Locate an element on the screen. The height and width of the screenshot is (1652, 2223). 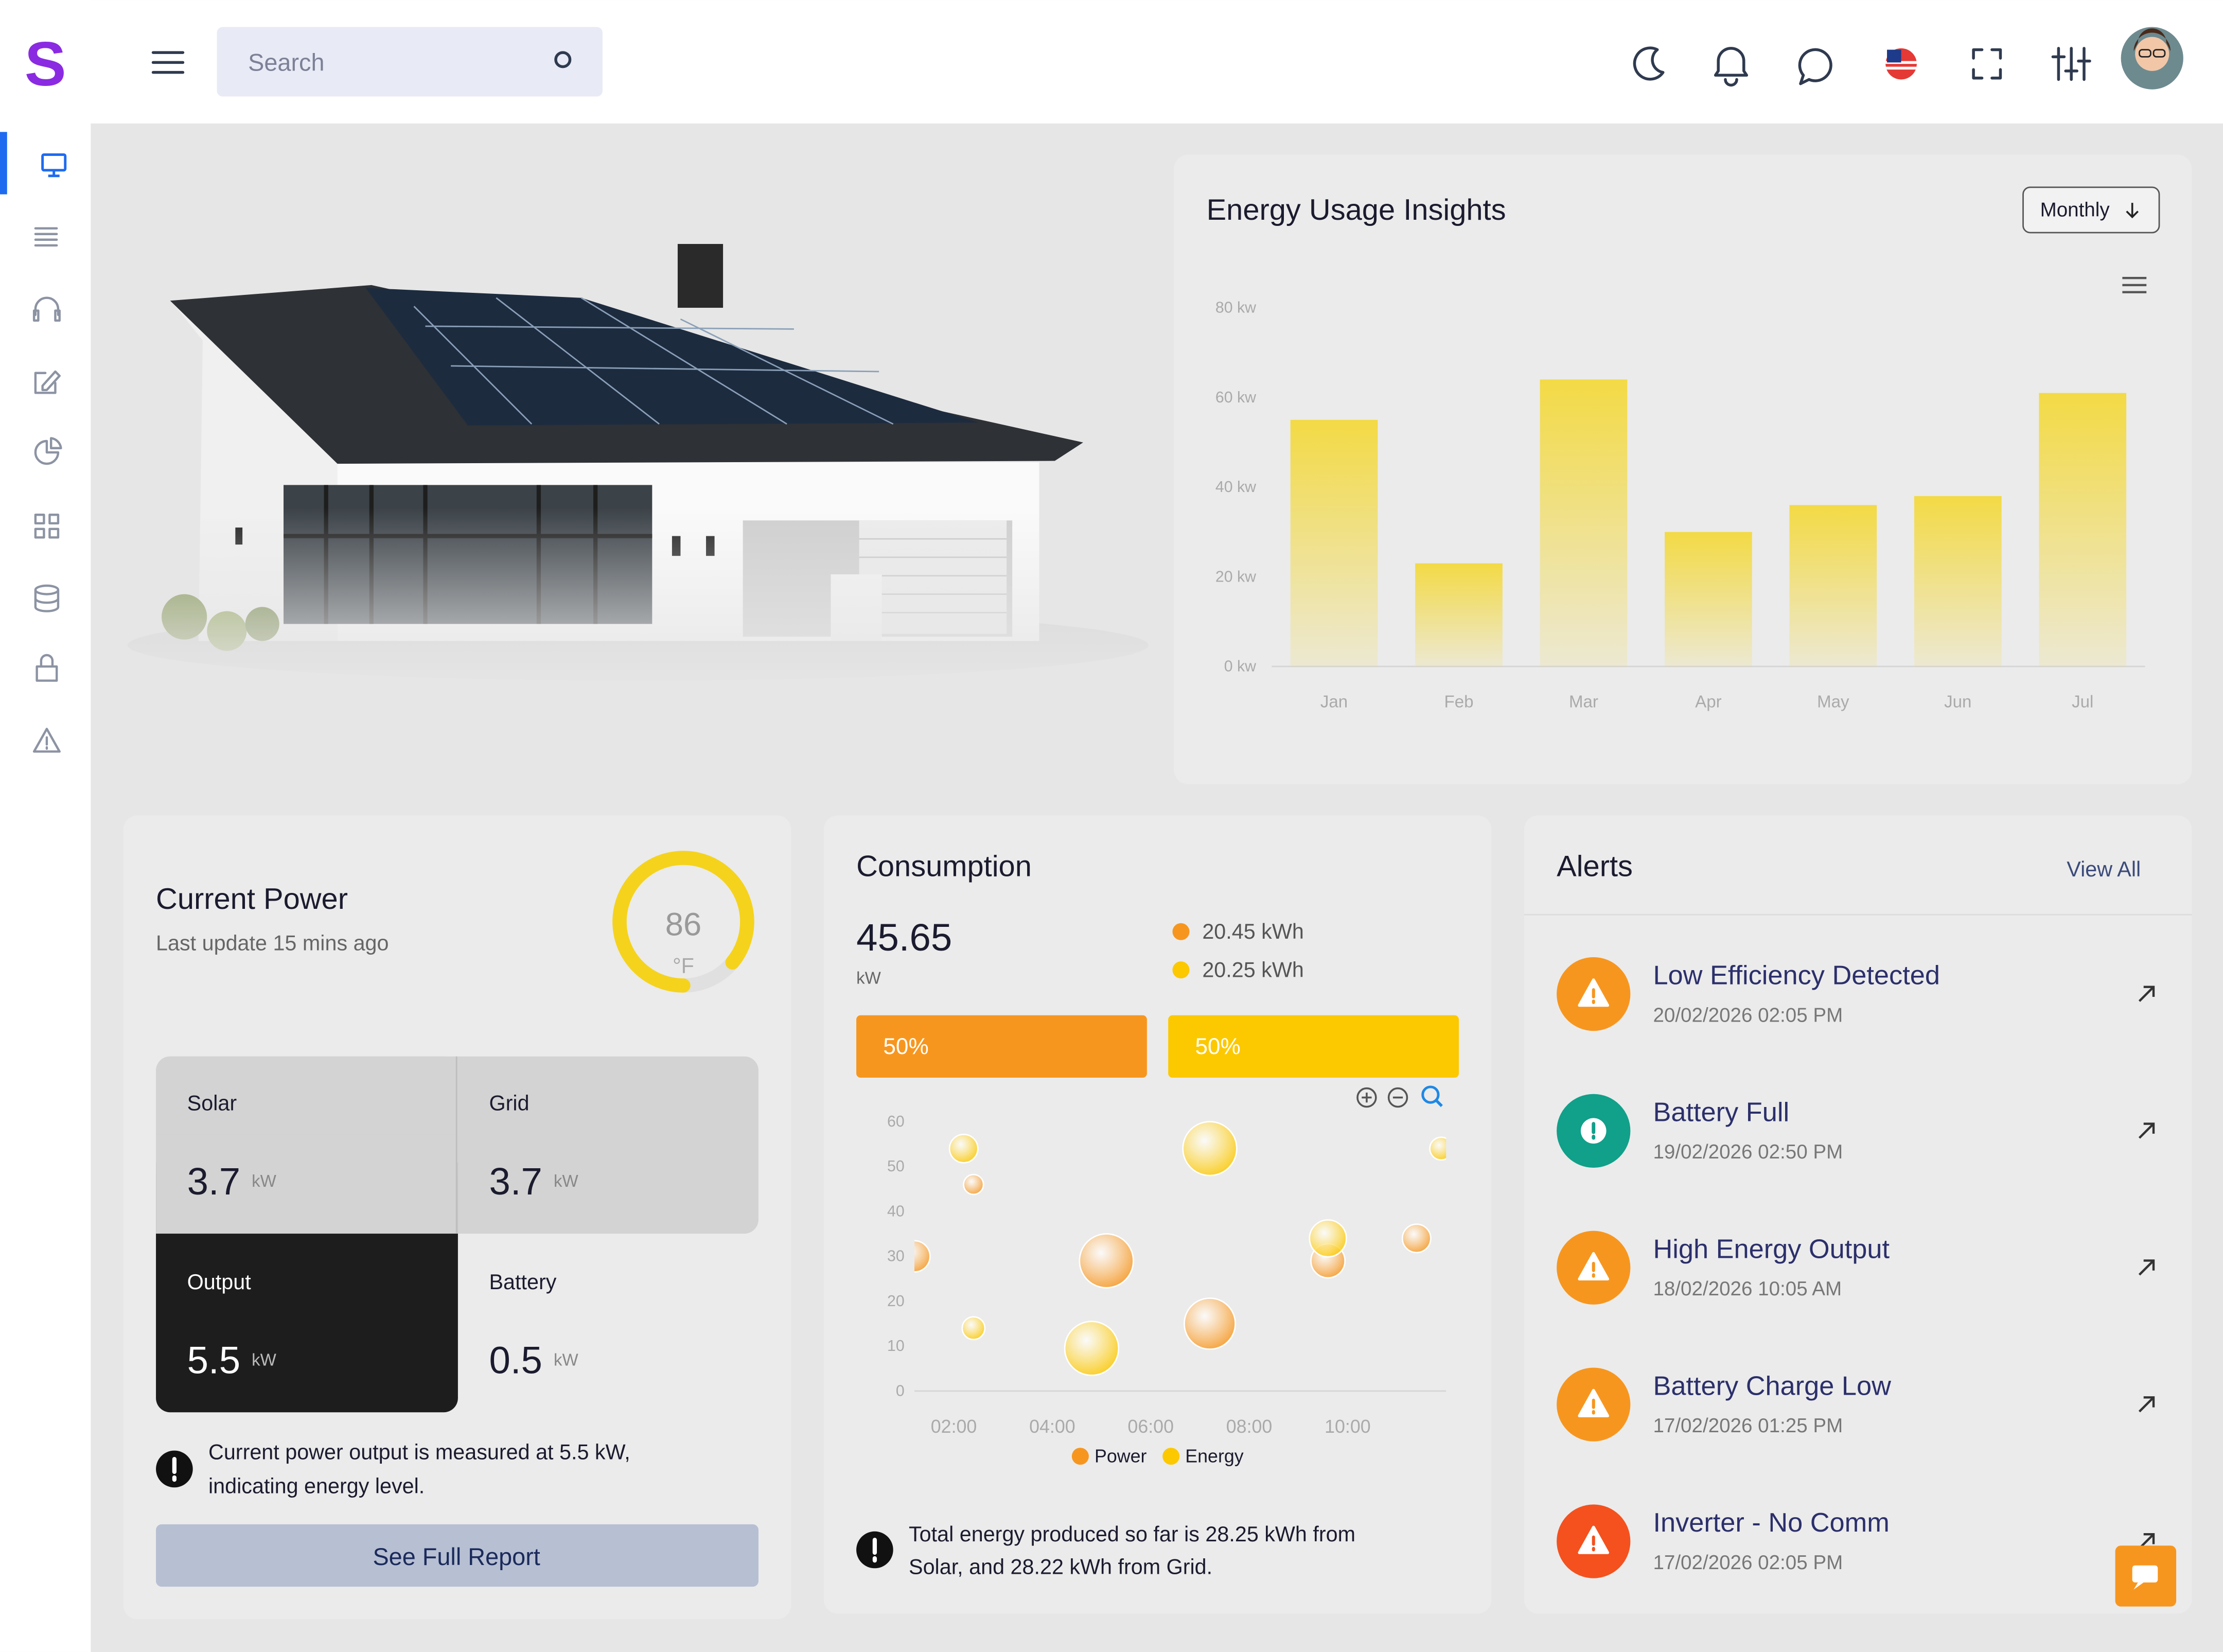
y-tick-label: 30 is located at coordinates (896, 1256).